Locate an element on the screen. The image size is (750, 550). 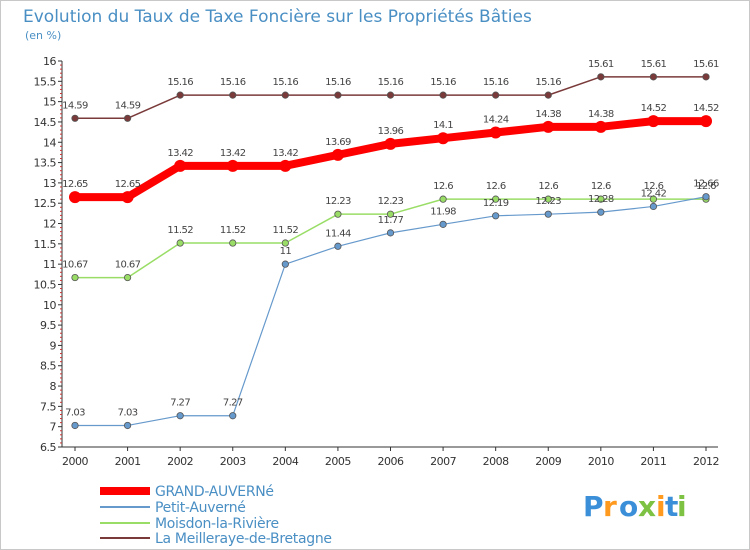
data-label: 11.77 is located at coordinates (391, 220).